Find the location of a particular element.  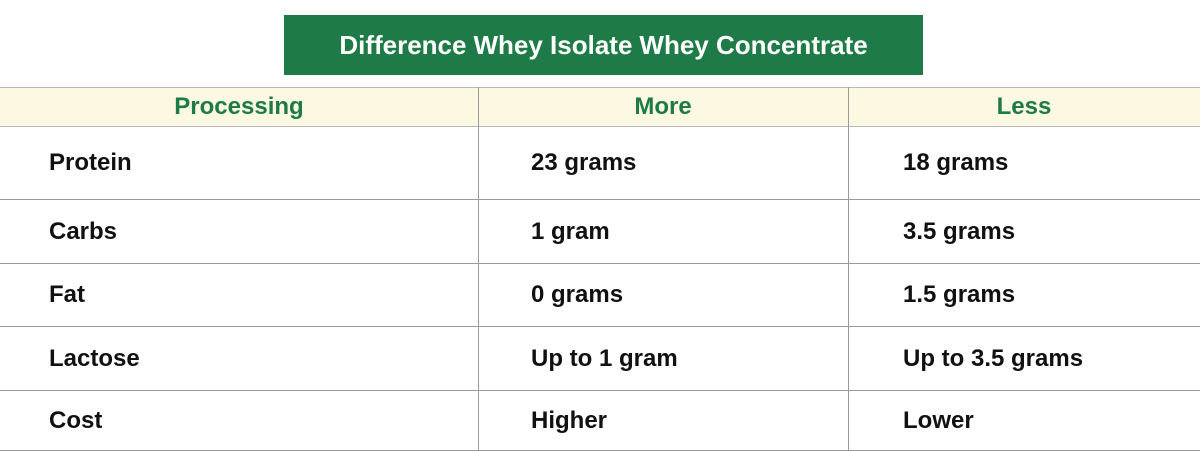

header-cell: Less is located at coordinates (1024, 106).